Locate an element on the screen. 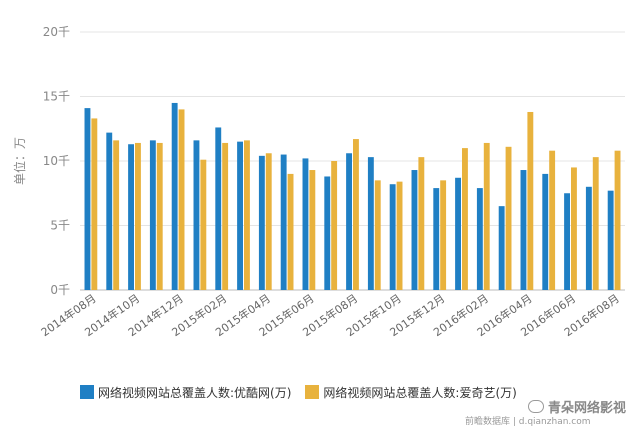 The width and height of the screenshot is (640, 429). legend: 网络视频网站总覆盖人数:优酷网(万) 网络视频网站总覆盖人数:爱奇艺(万) is located at coordinates (340, 392).